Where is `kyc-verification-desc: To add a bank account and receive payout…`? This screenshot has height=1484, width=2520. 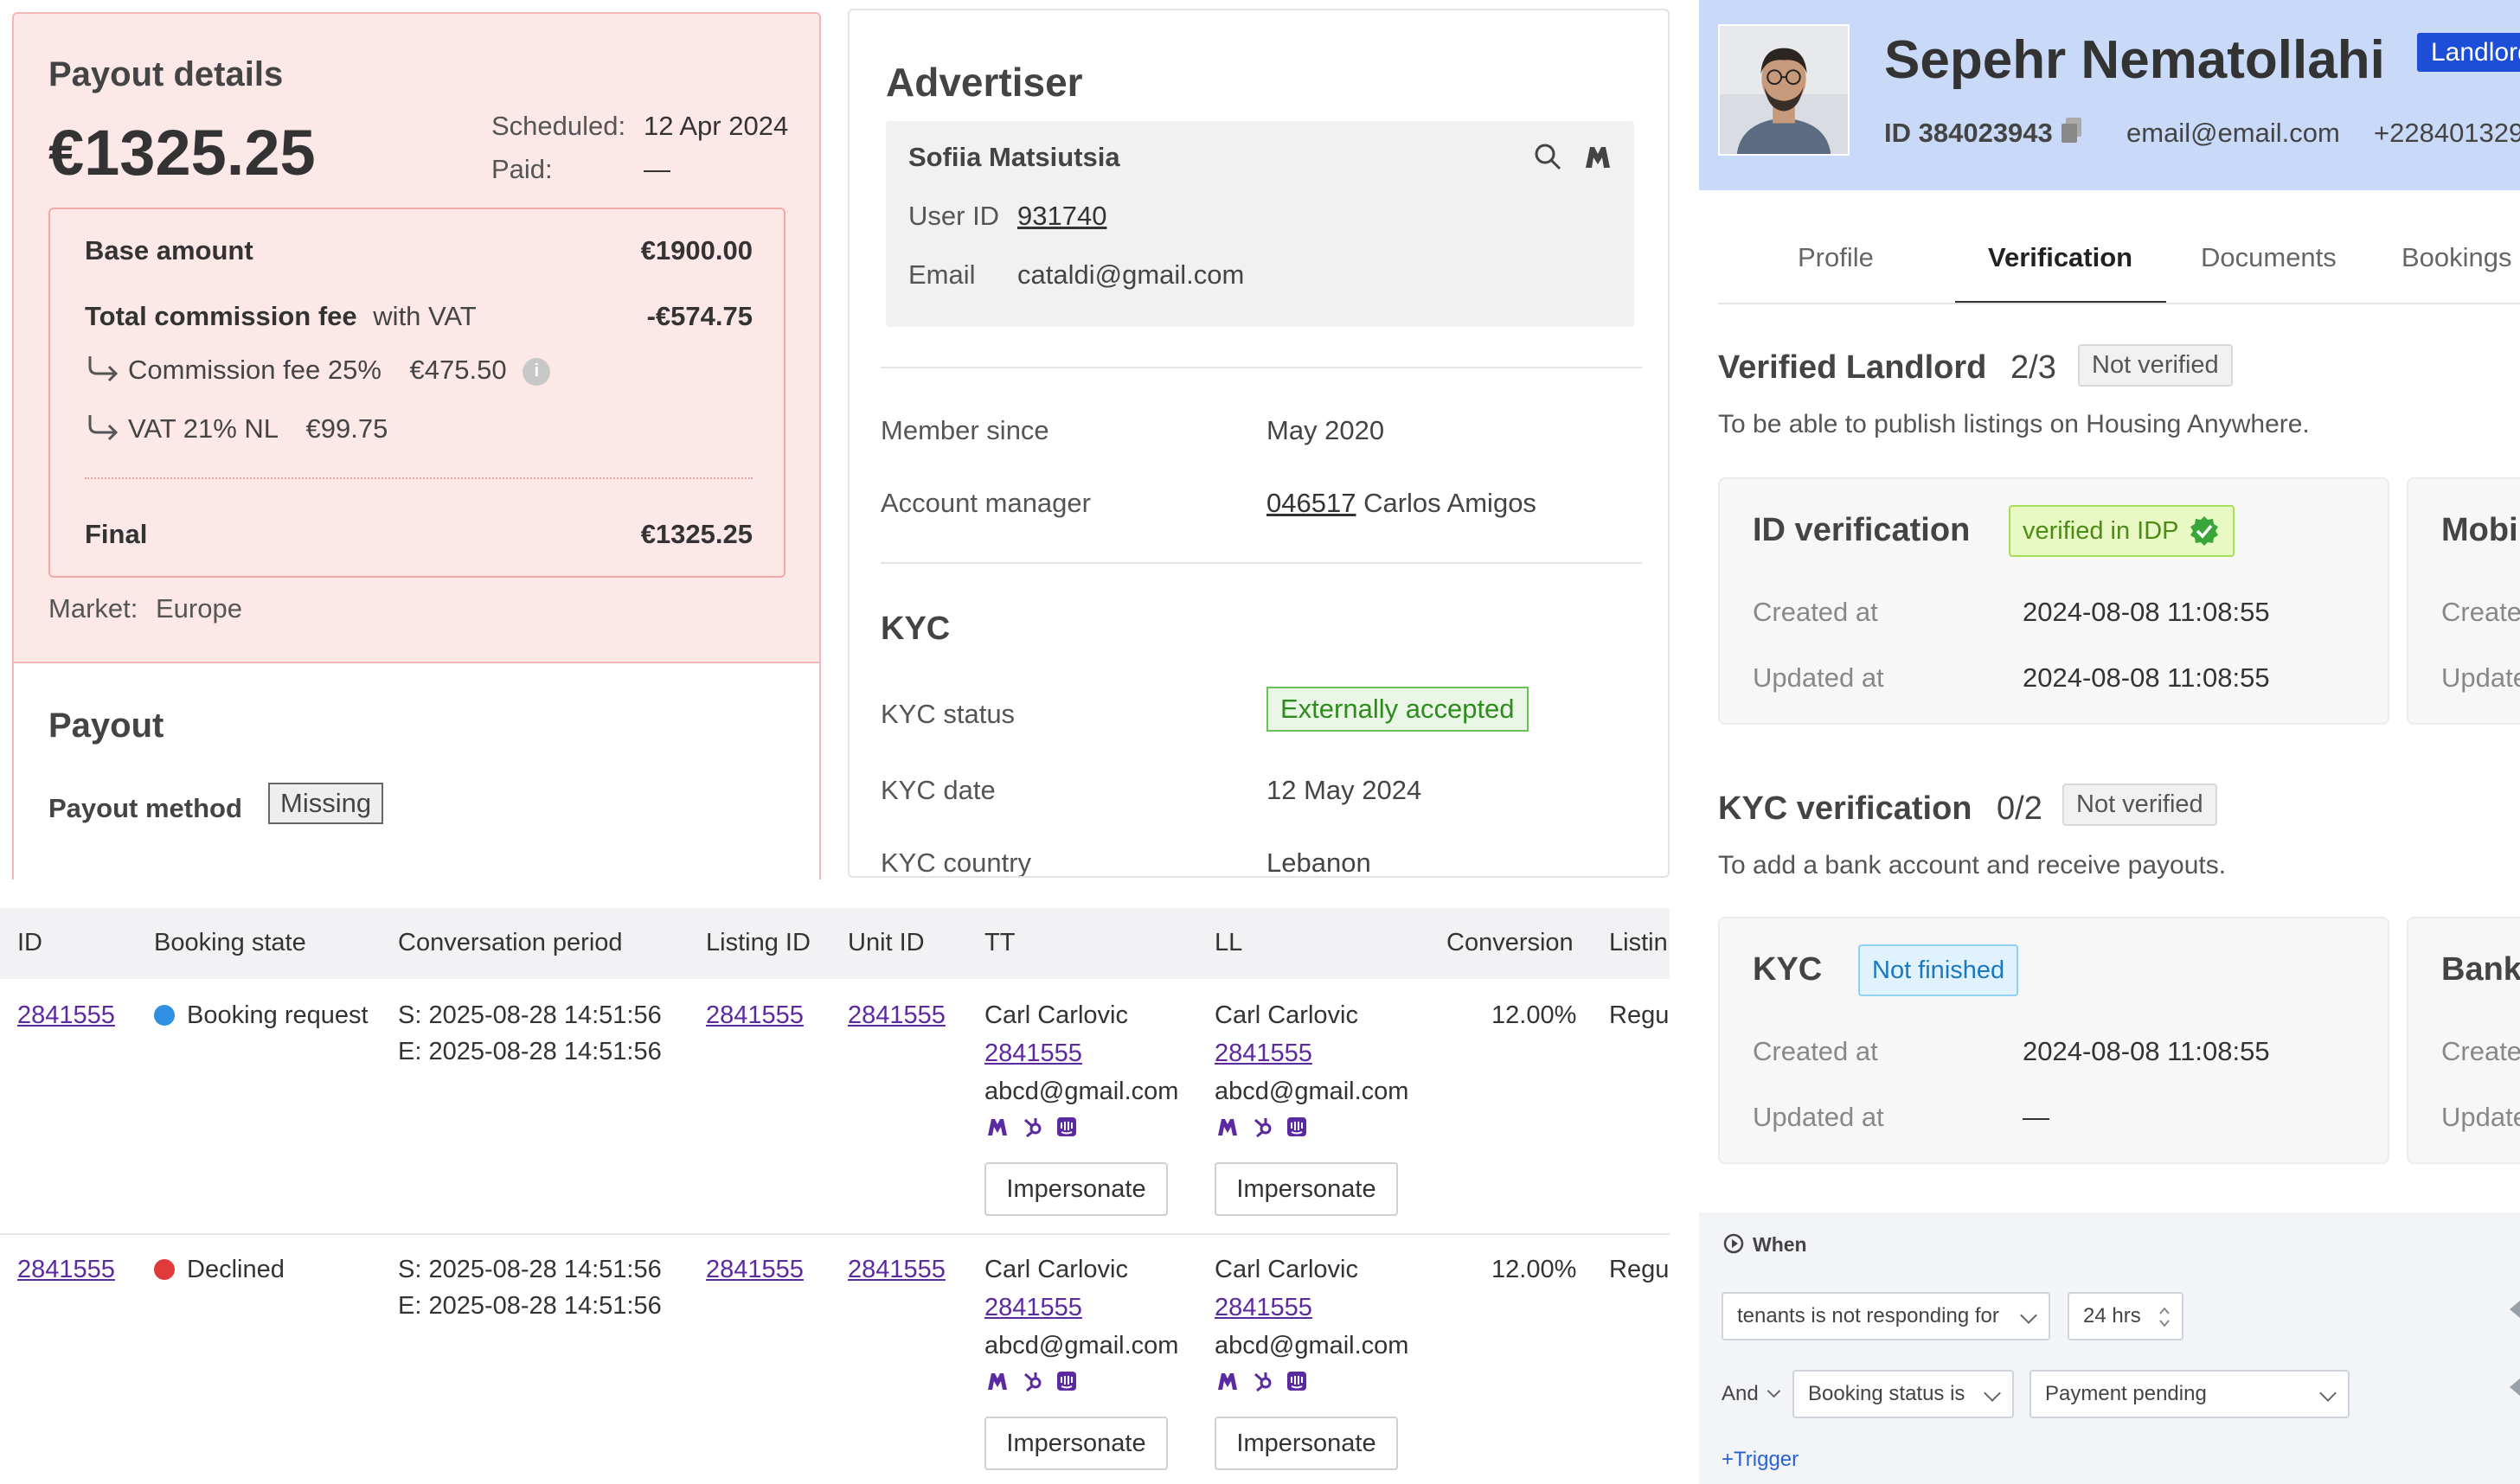 kyc-verification-desc: To add a bank account and receive payout… is located at coordinates (1972, 865).